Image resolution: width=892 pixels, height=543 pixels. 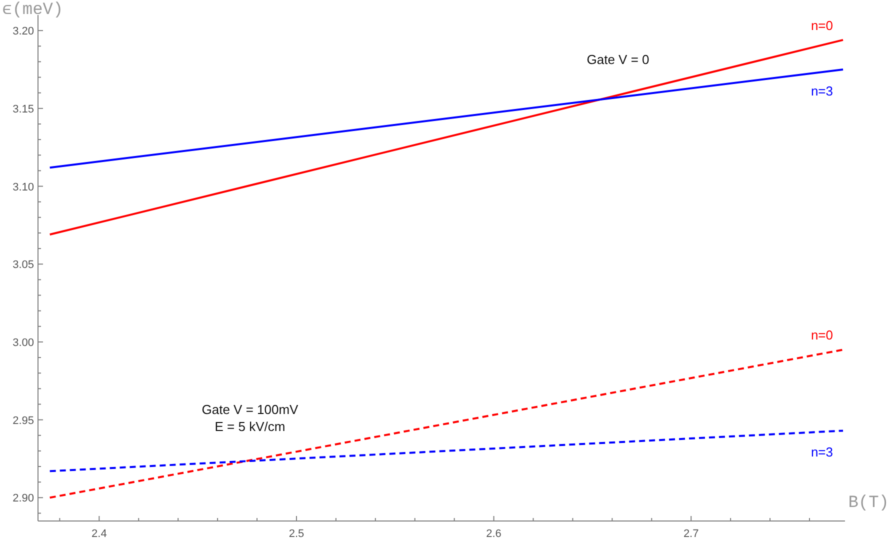 I want to click on y-tick-label: 2.95, so click(x=23, y=420).